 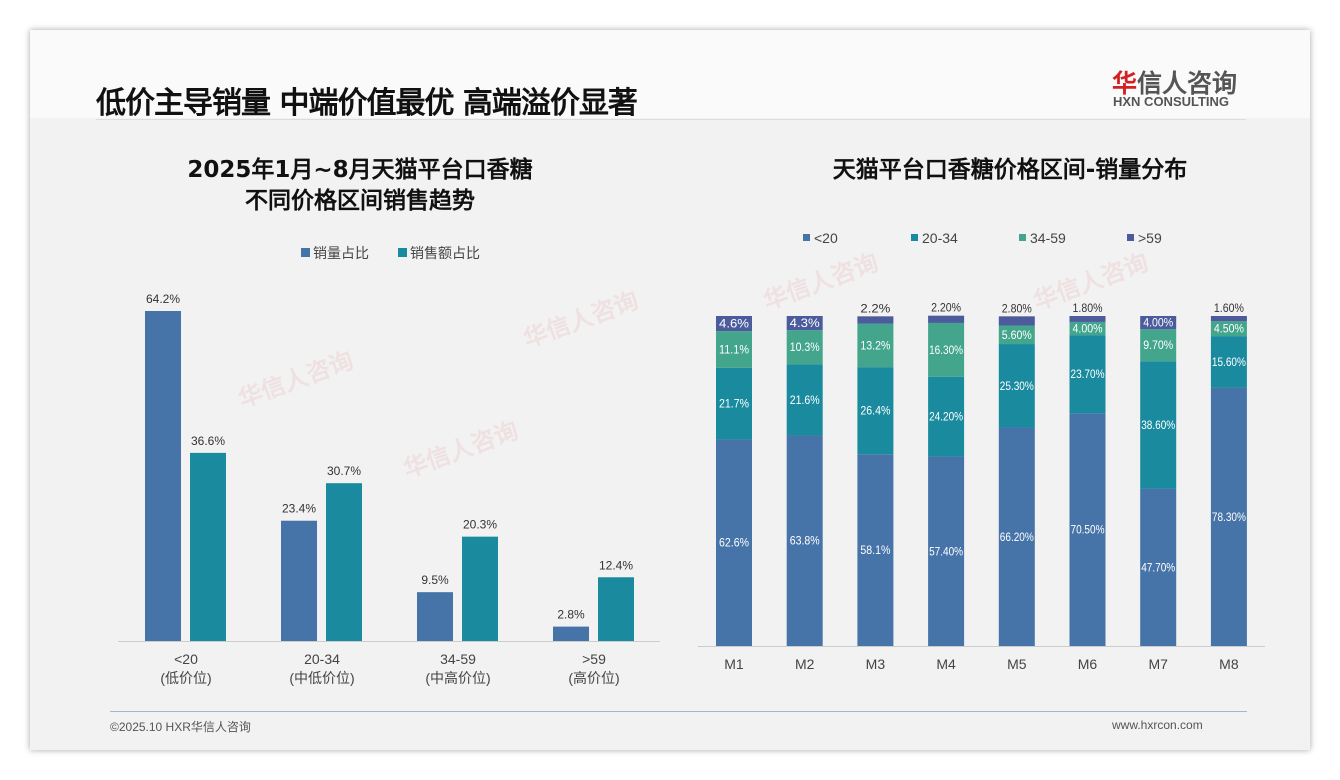 I want to click on logo-rest: 信人咨询, so click(x=1187, y=83).